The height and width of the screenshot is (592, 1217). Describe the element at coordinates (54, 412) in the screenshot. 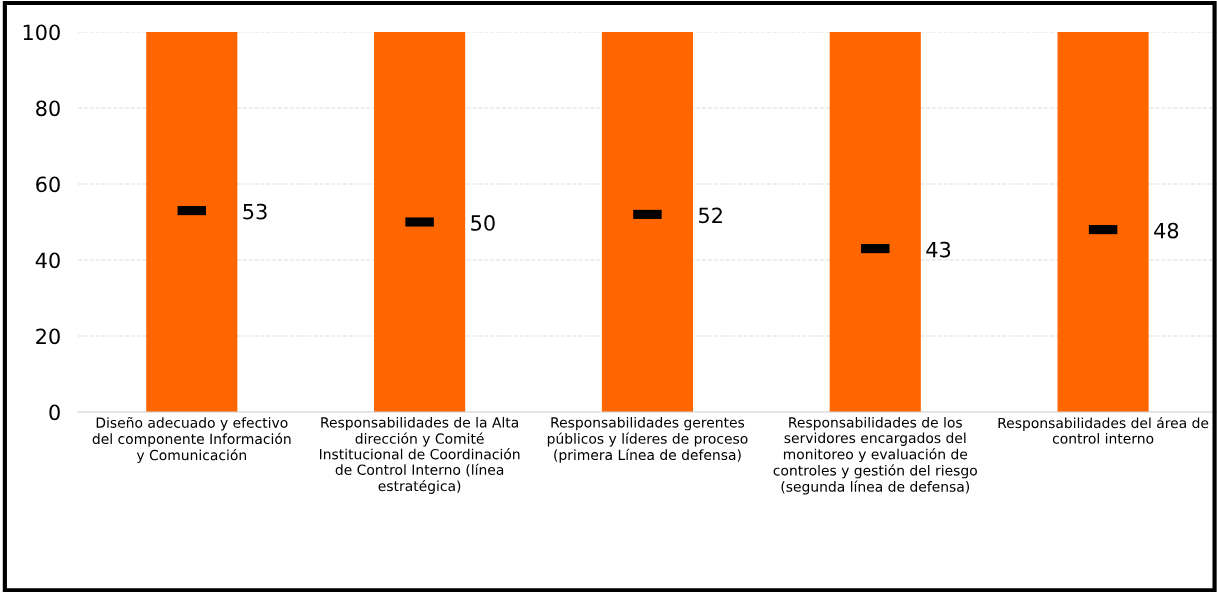

I see `y-tick-label: 0` at that location.